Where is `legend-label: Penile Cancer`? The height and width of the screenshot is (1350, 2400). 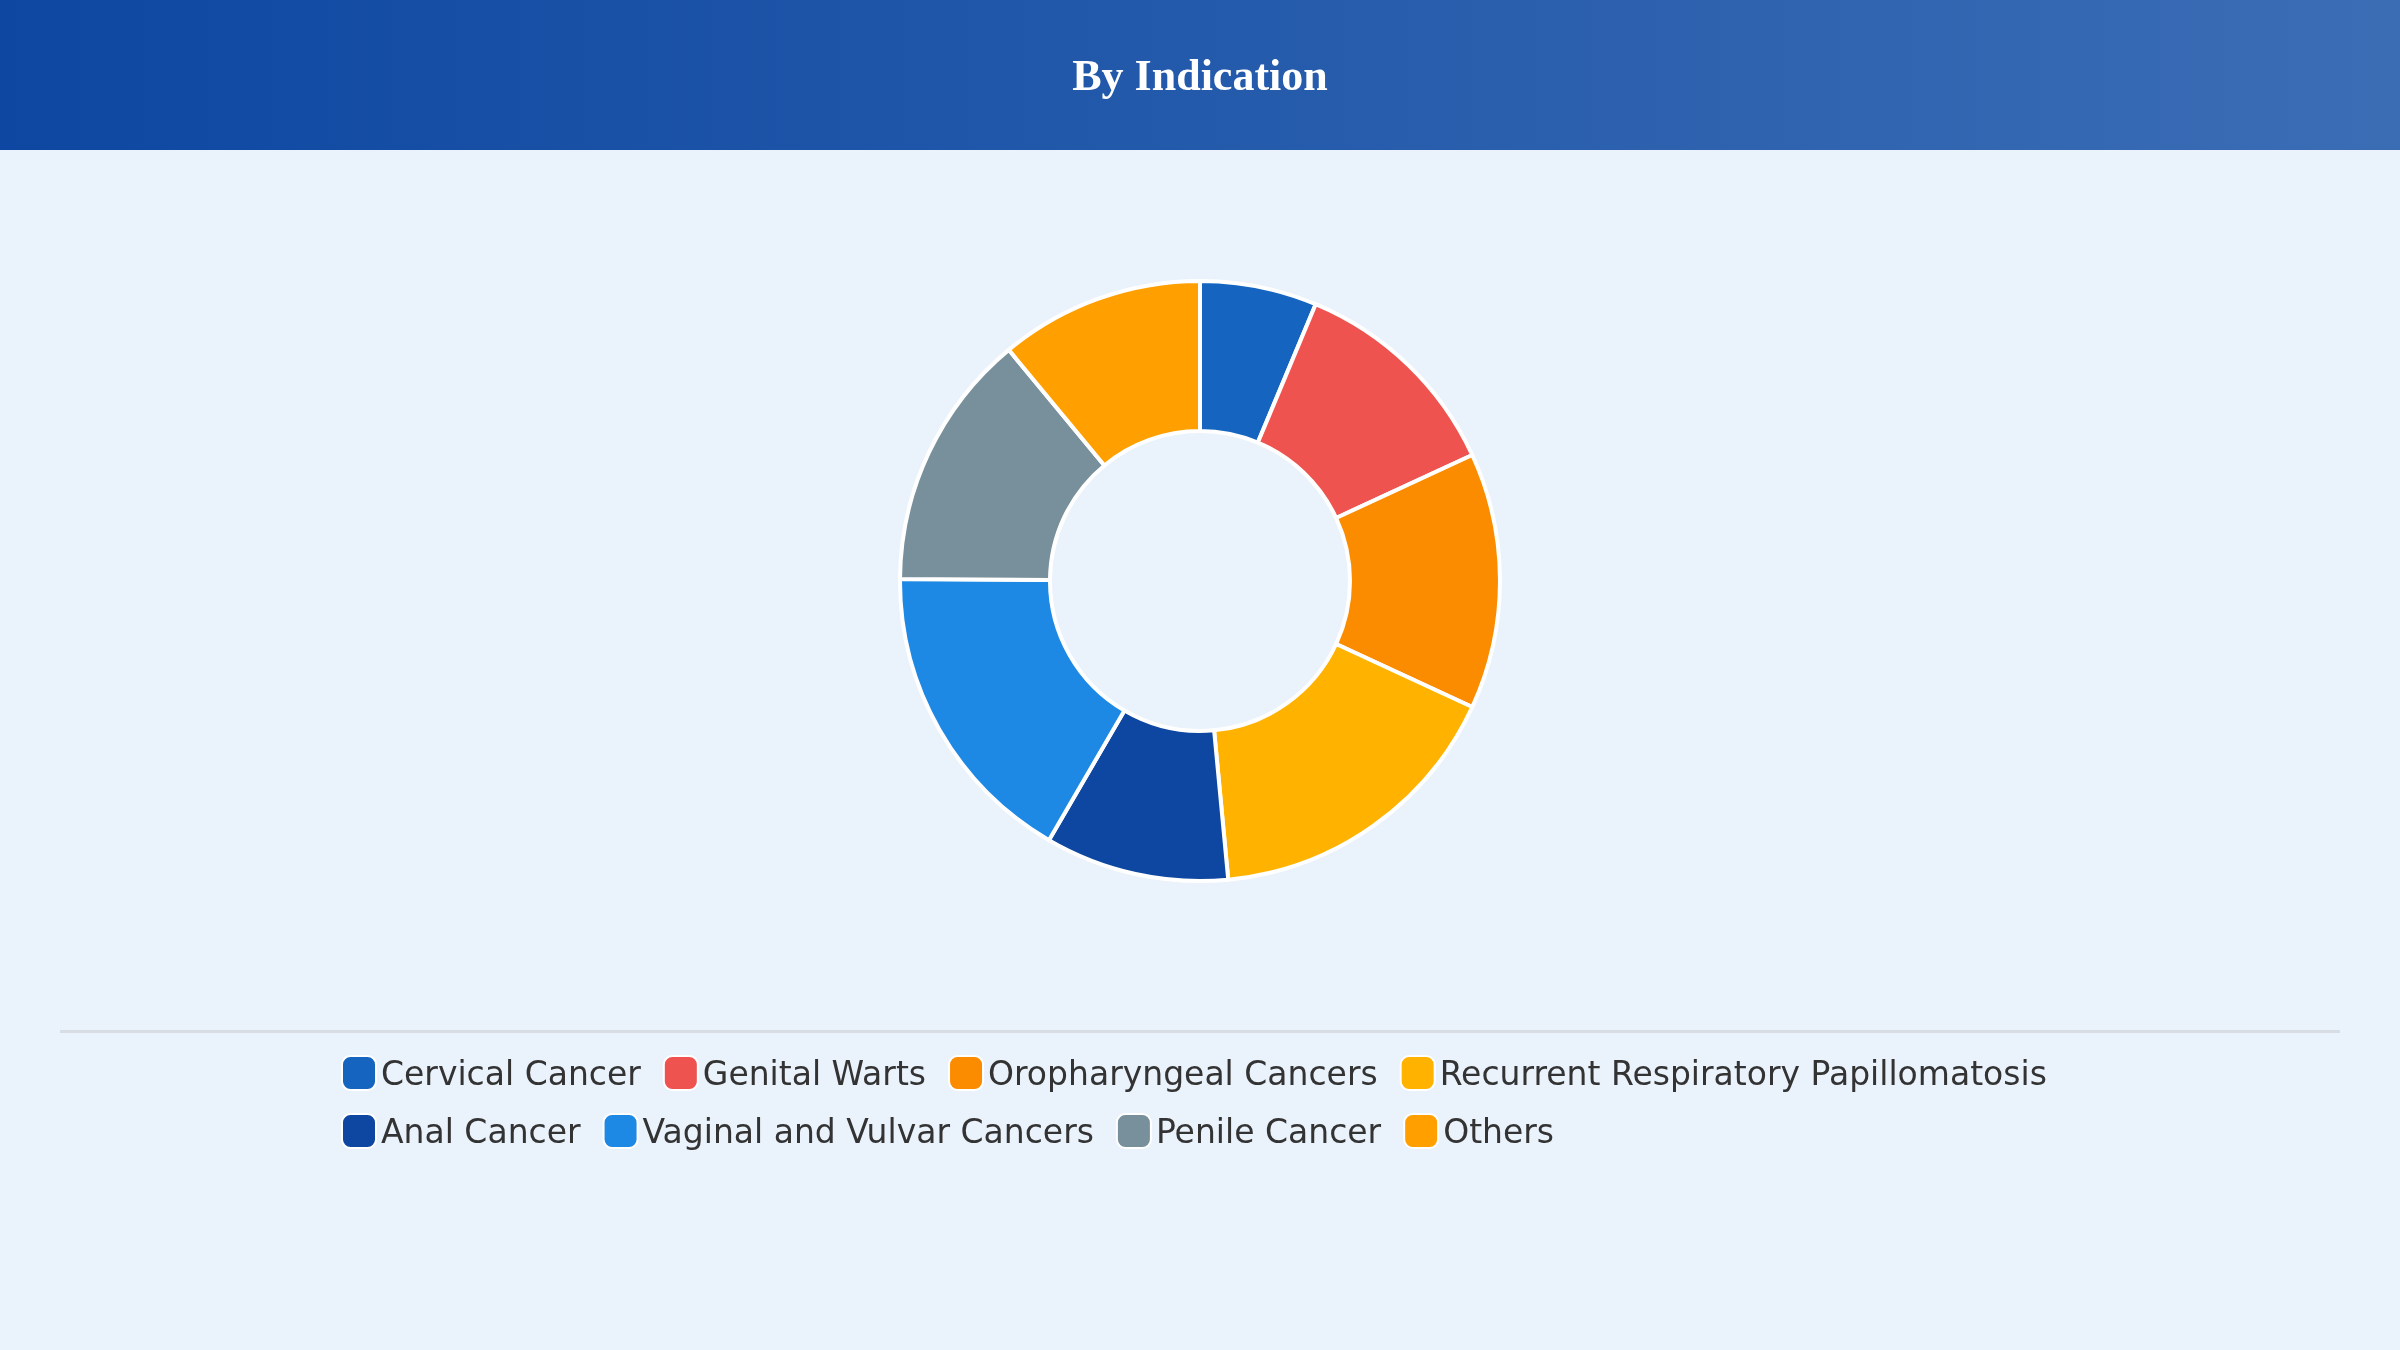
legend-label: Penile Cancer is located at coordinates (1268, 1131).